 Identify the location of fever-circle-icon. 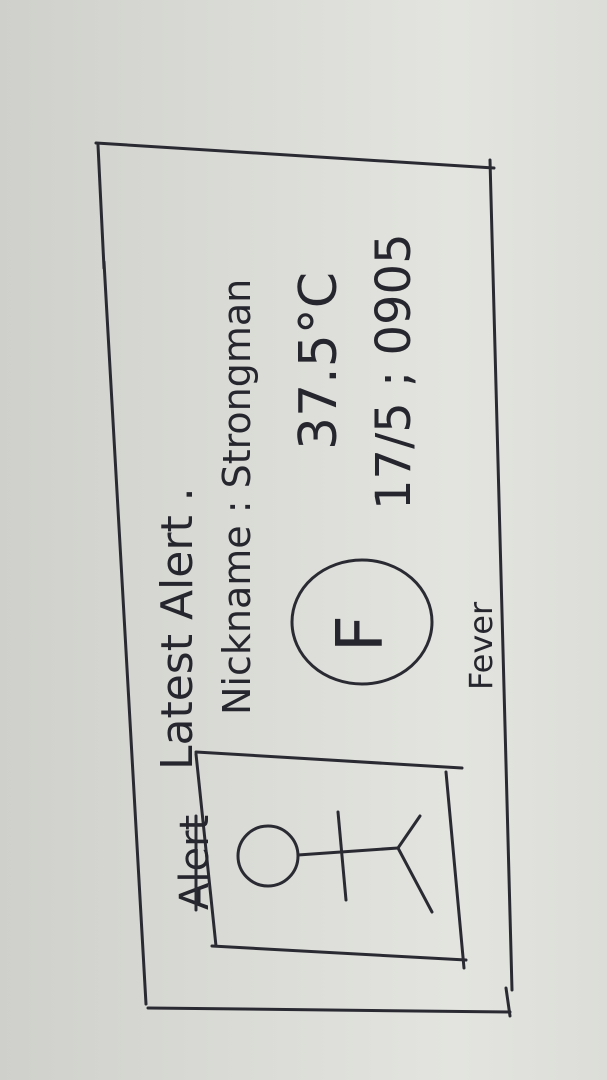
(362, 622).